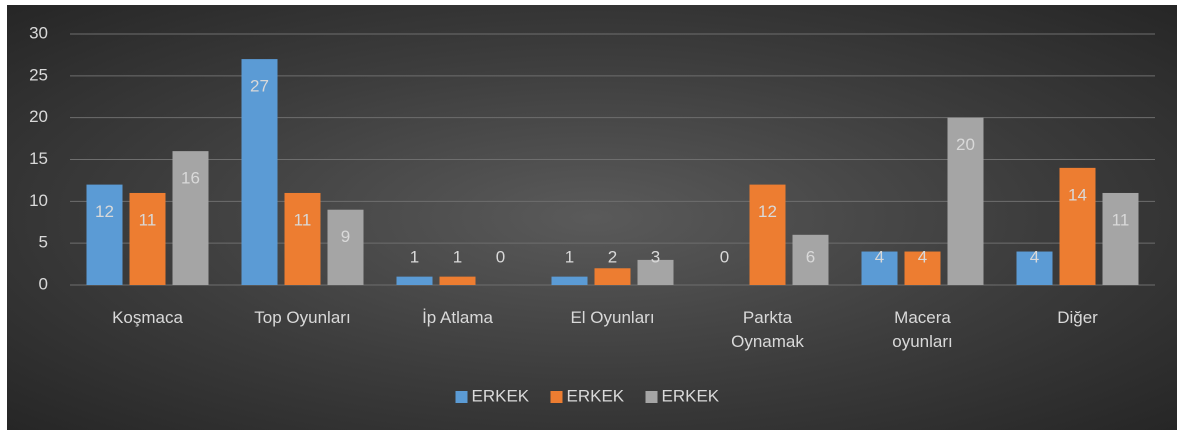 Image resolution: width=1184 pixels, height=435 pixels. I want to click on x-tick-label: İp Atlama, so click(457, 317).